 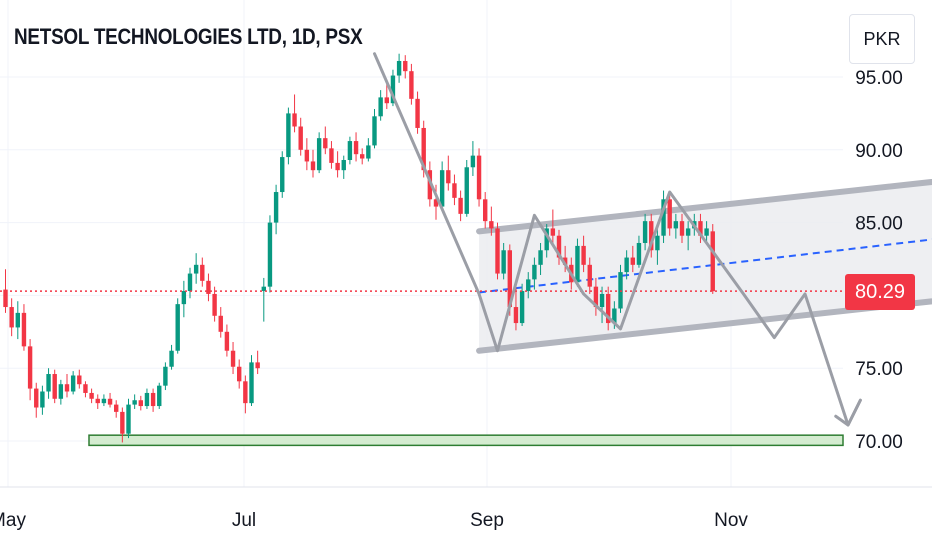 I want to click on channel-lower-line, so click(x=704, y=322).